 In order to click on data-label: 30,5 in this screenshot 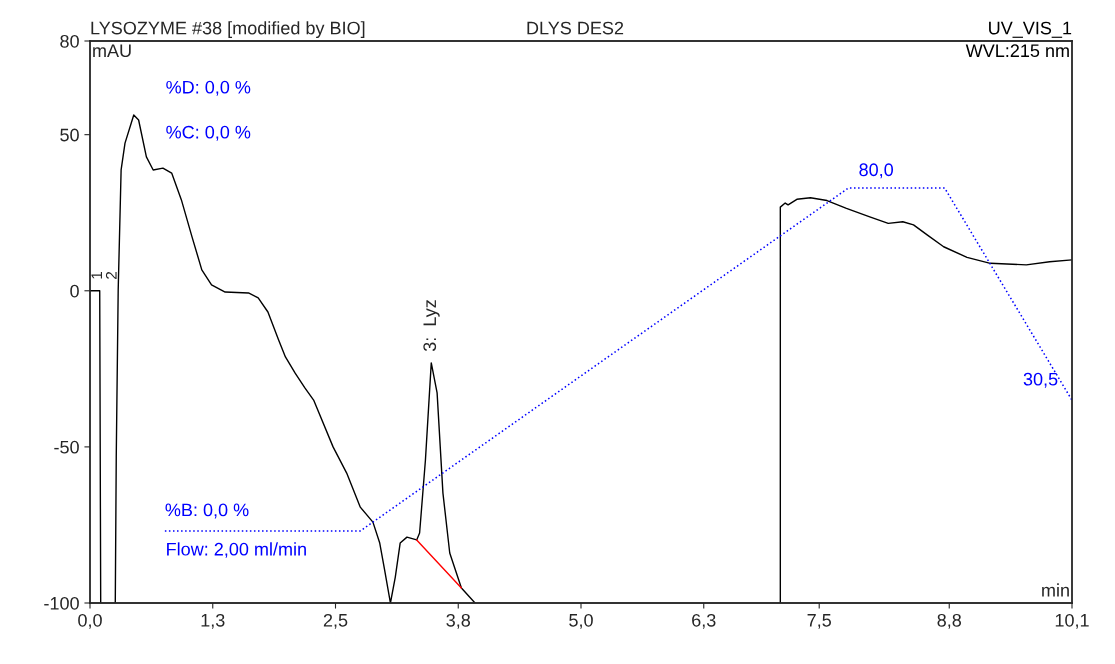, I will do `click(1040, 380)`.